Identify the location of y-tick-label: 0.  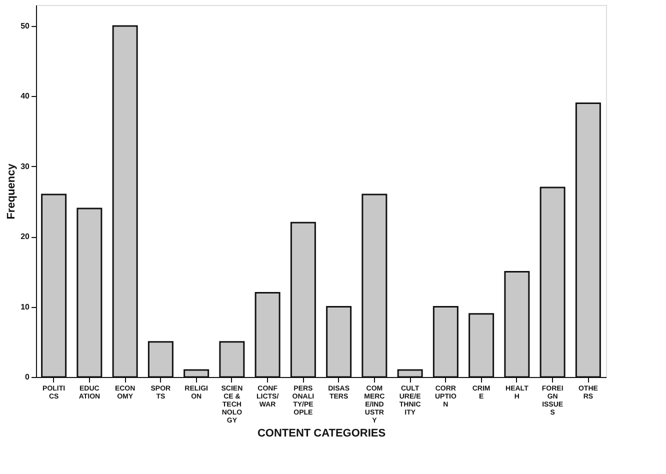
(27, 377).